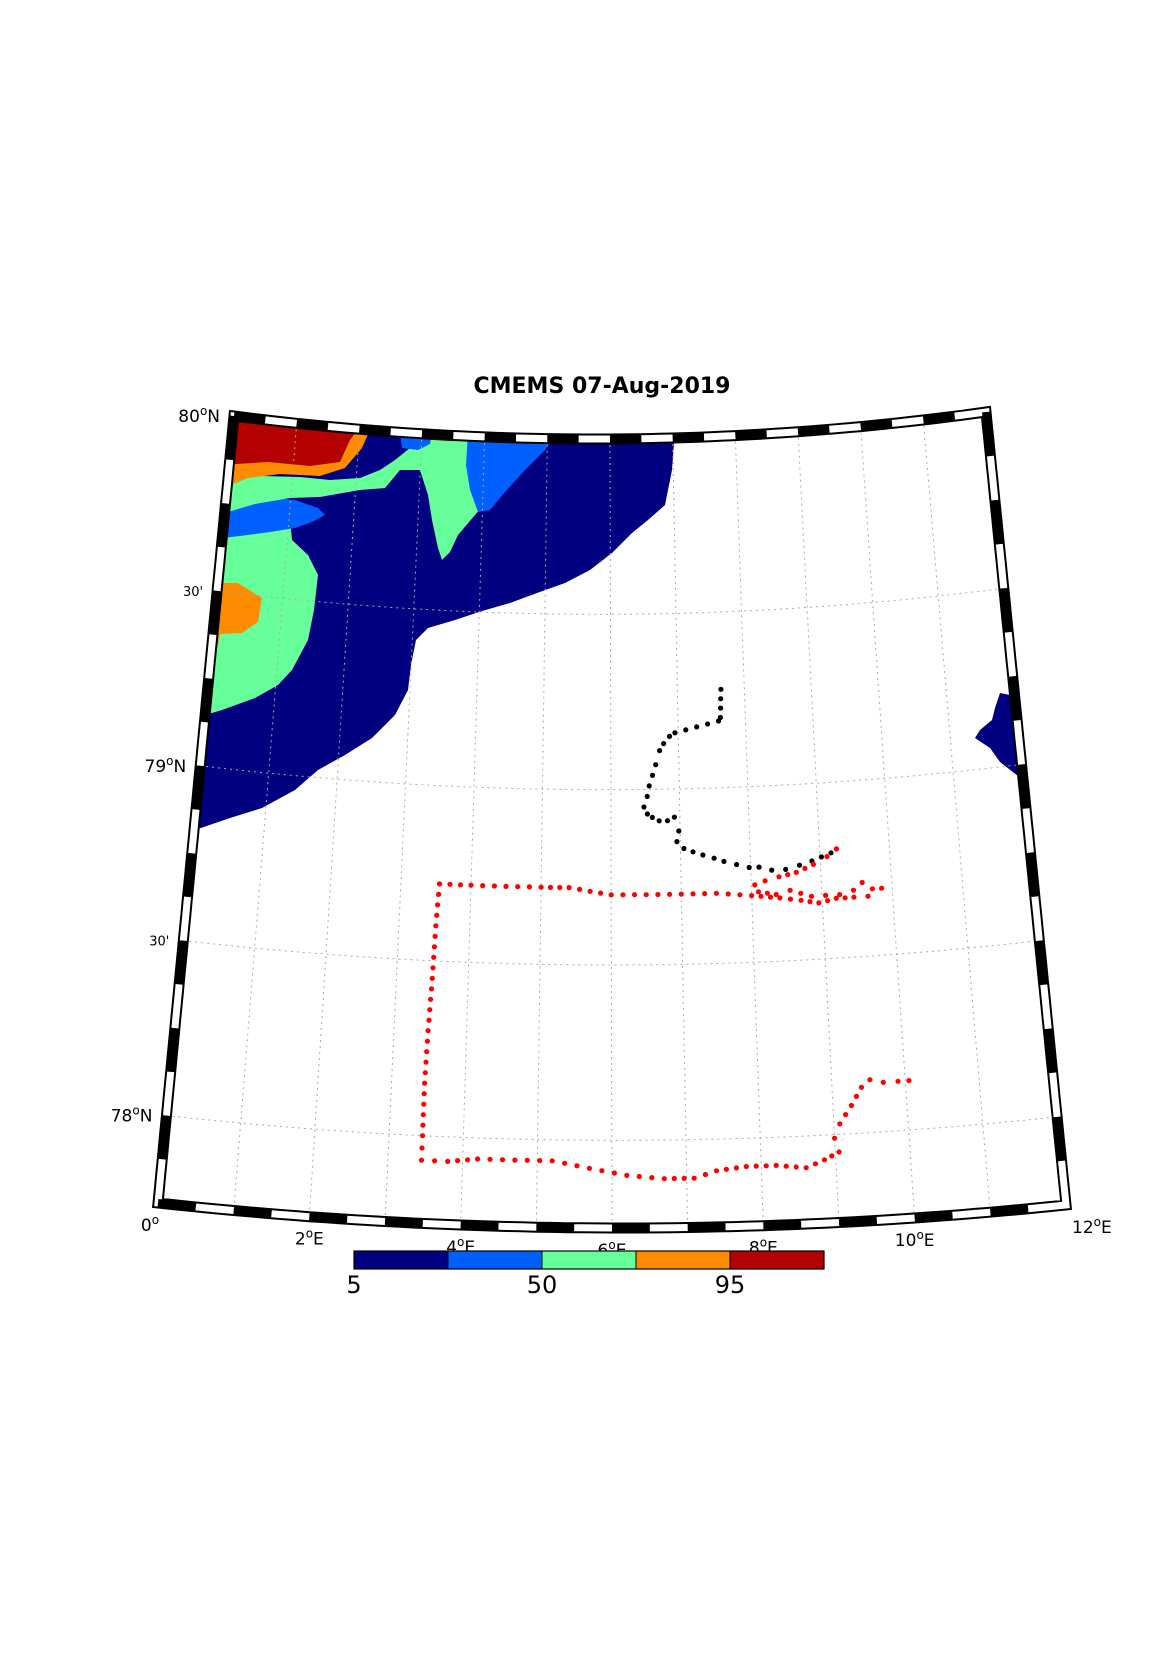 Image resolution: width=1165 pixels, height=1679 pixels. I want to click on latitude-label: 80oN, so click(199, 415).